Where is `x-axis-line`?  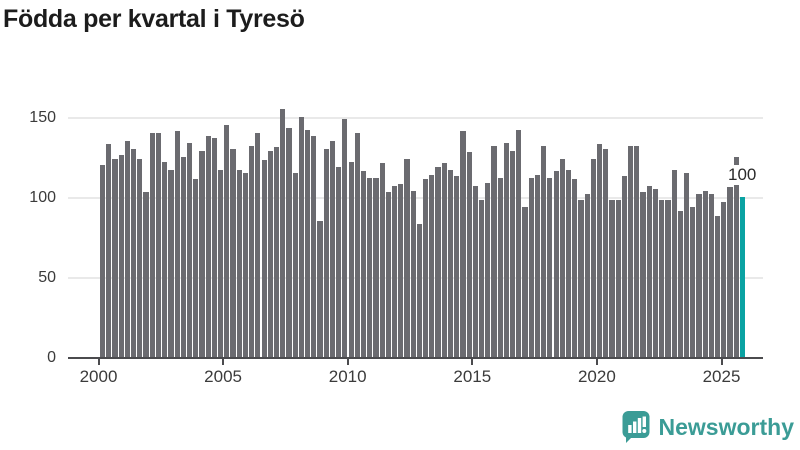
x-axis-line is located at coordinates (415, 358).